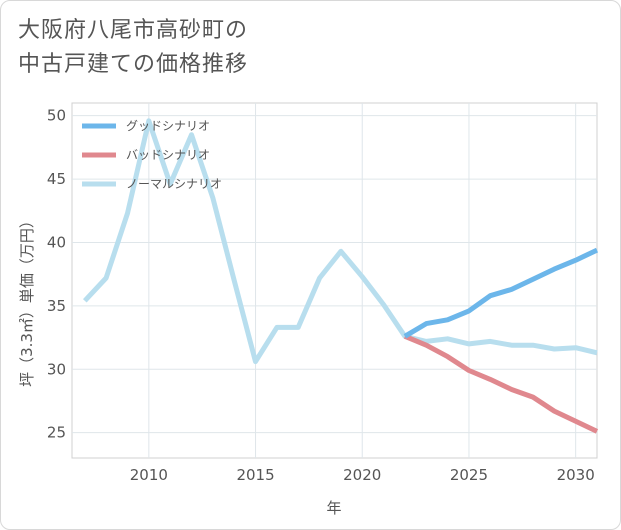  Describe the element at coordinates (56, 116) in the screenshot. I see `y-tick-label: 50` at that location.